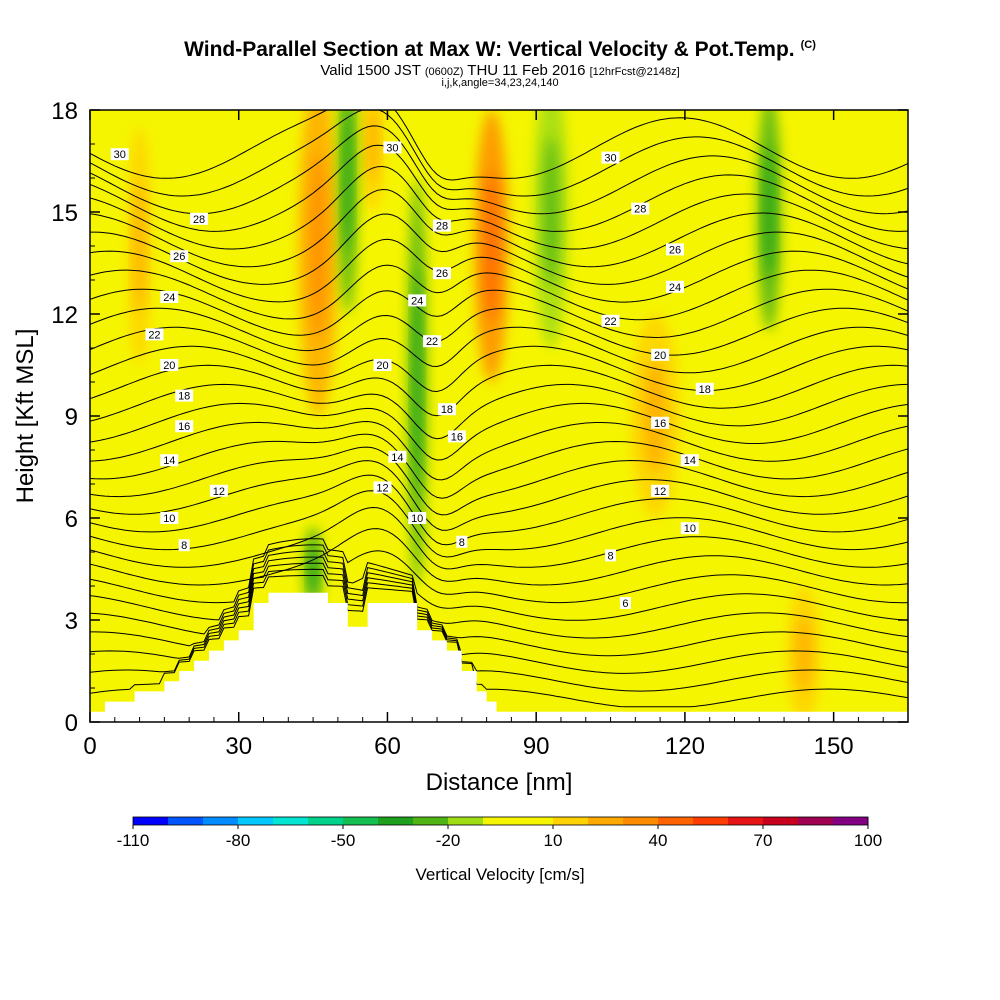 The width and height of the screenshot is (1000, 1000). What do you see at coordinates (71, 417) in the screenshot?
I see `y-tick-label: 9` at bounding box center [71, 417].